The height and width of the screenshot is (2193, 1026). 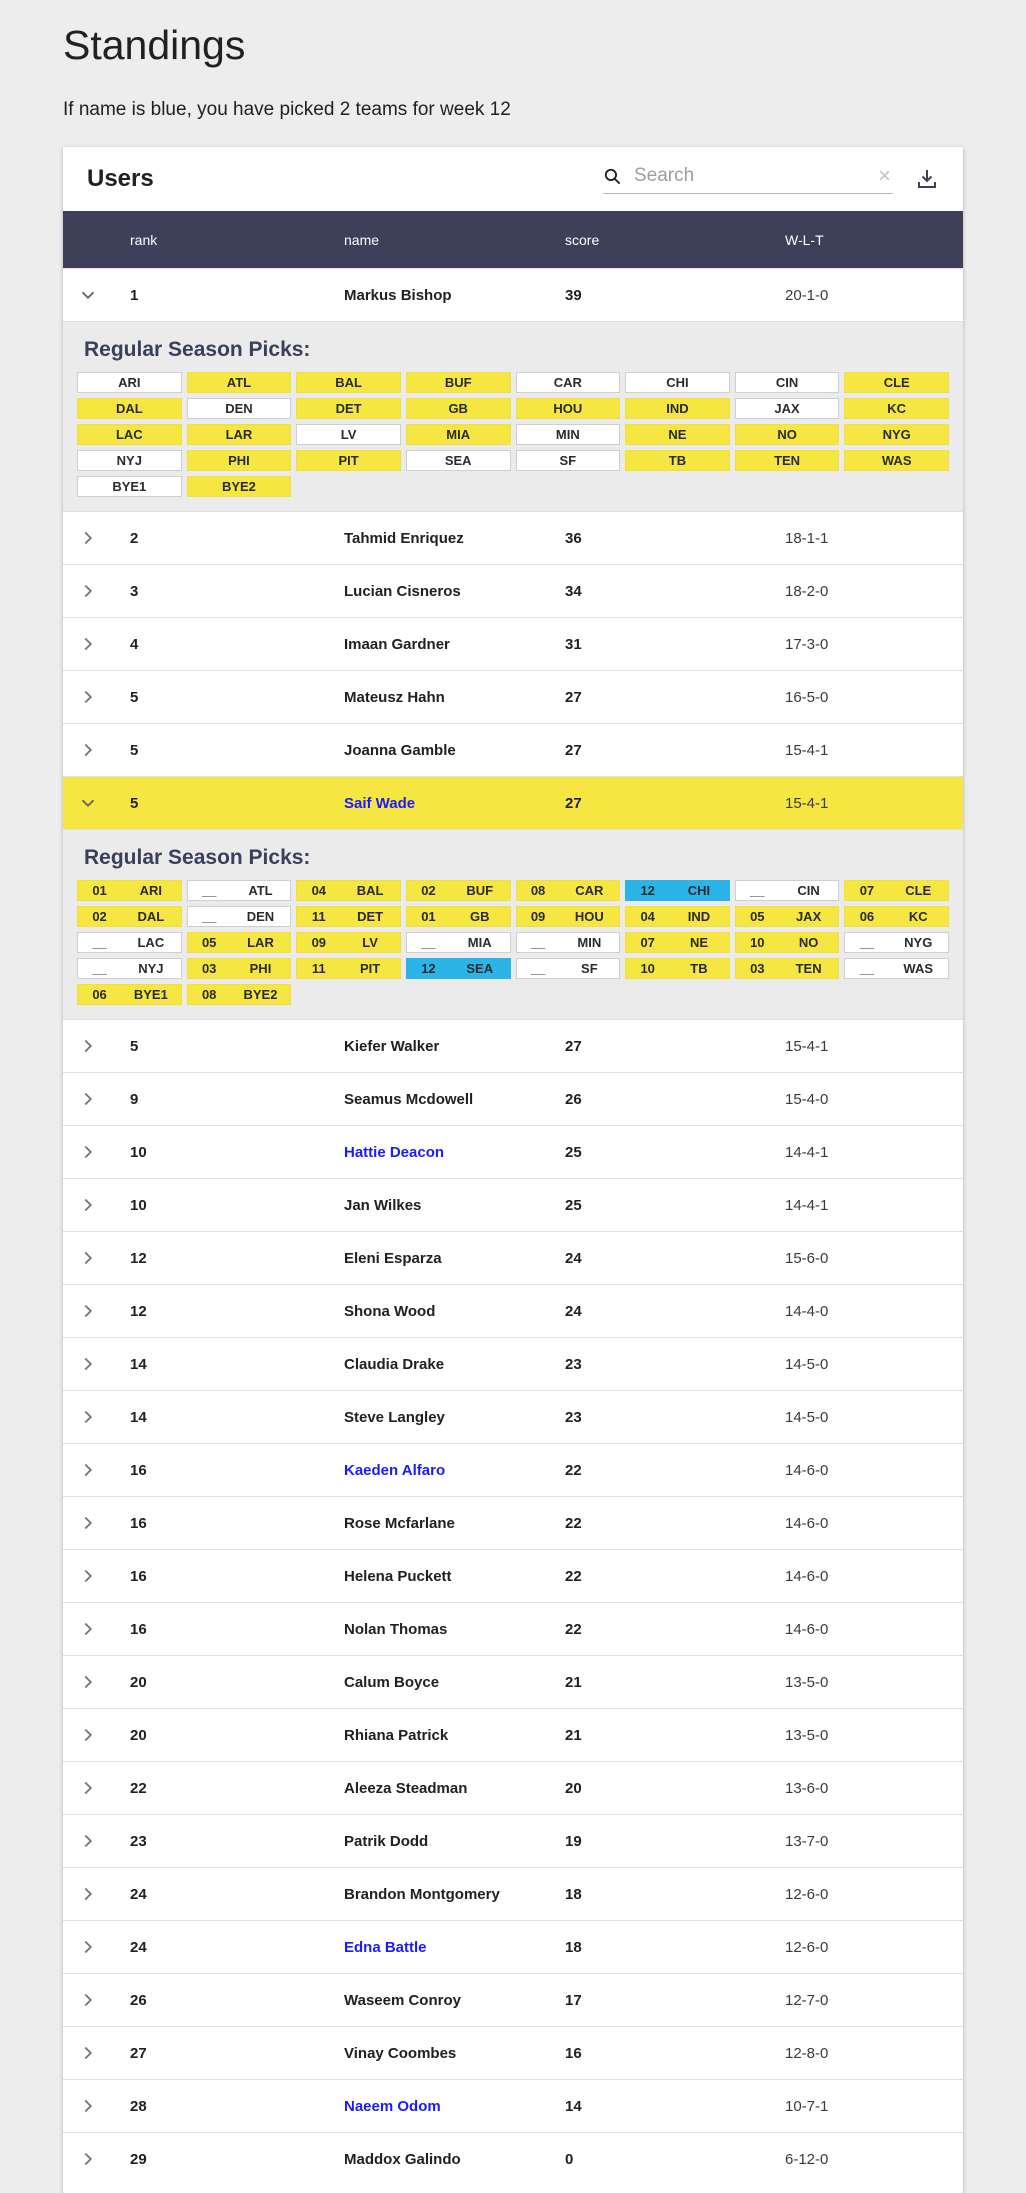 What do you see at coordinates (129, 890) in the screenshot?
I see `pick-chip: 01 ARI` at bounding box center [129, 890].